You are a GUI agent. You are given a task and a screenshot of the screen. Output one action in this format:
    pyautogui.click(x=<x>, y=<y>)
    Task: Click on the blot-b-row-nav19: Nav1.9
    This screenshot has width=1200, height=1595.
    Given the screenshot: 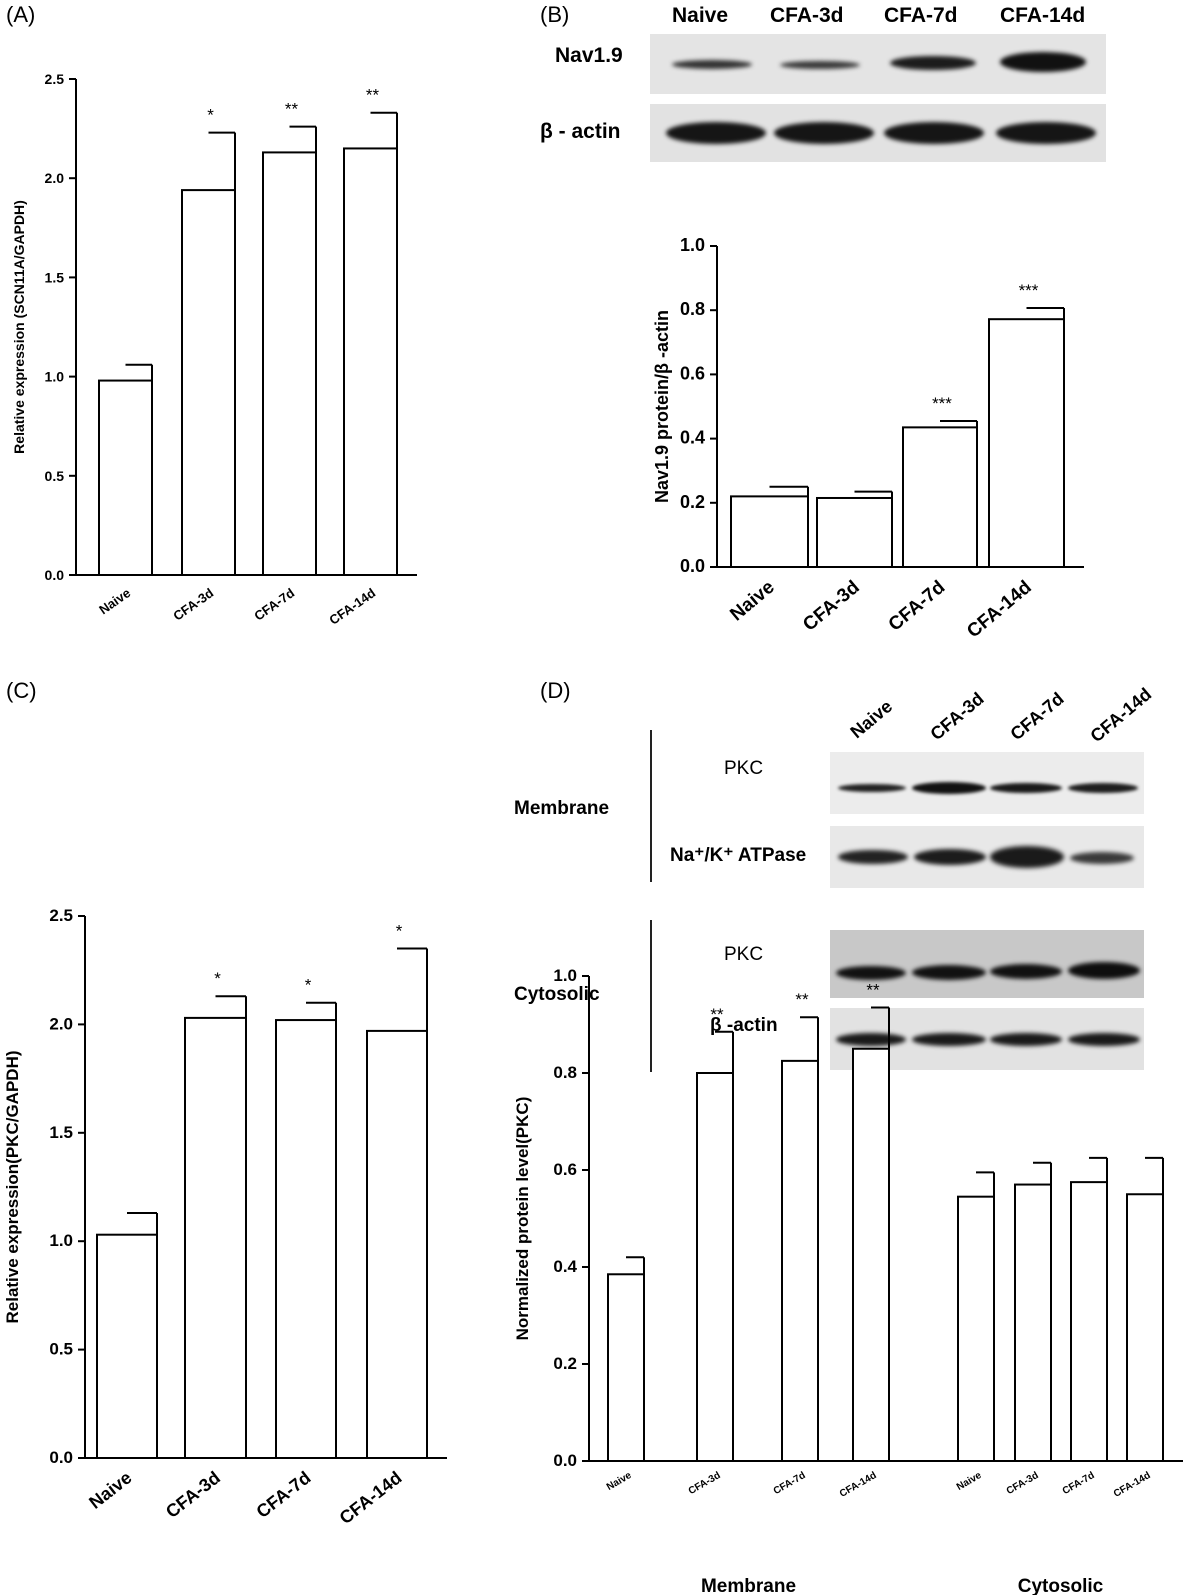 What is the action you would take?
    pyautogui.click(x=589, y=55)
    